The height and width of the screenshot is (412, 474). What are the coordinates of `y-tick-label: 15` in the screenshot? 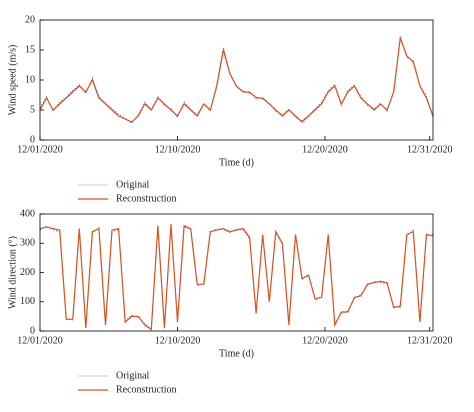 It's located at (30, 49).